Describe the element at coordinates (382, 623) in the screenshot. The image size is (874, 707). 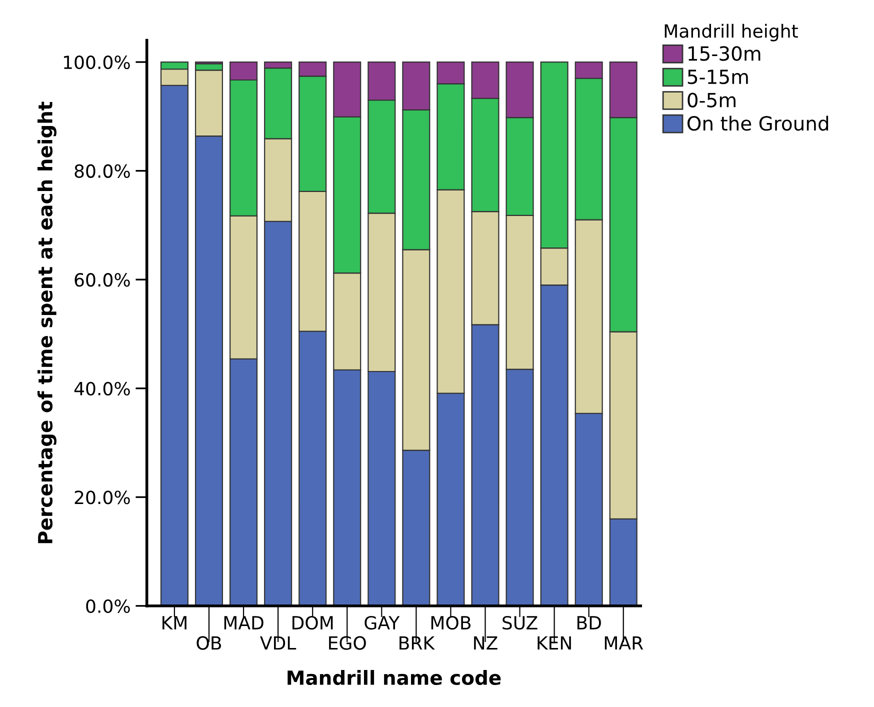
I see `x-tick-label: GAY` at that location.